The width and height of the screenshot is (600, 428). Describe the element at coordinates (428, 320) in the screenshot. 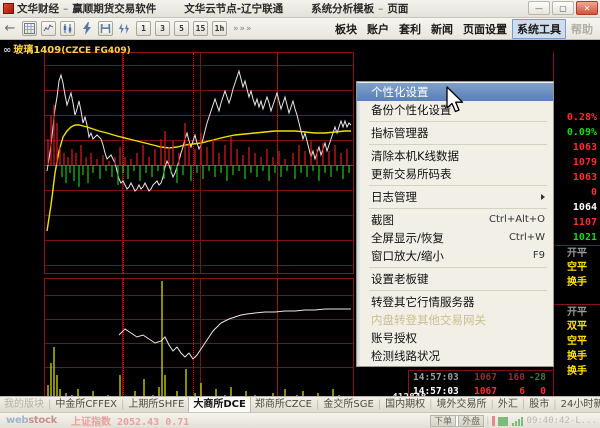

I see `menu-option-switch-trade-gateway: 内盘转登其他交易网关` at that location.